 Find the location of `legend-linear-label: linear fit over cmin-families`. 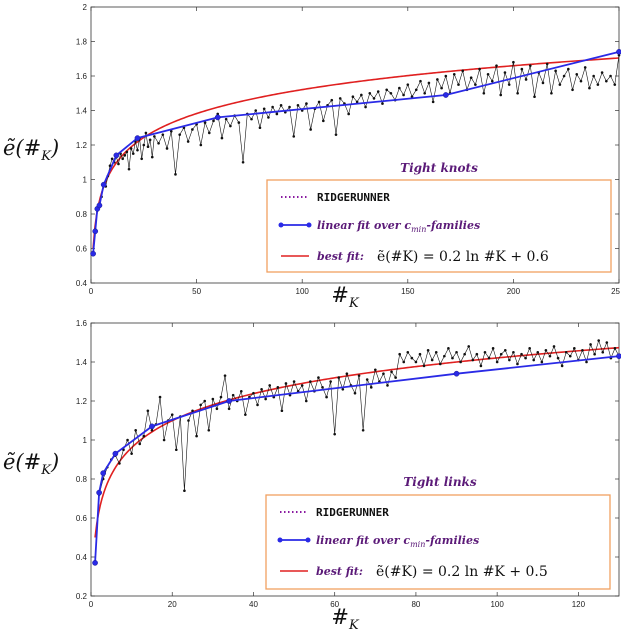

legend-linear-label: linear fit over cmin-families is located at coordinates (398, 226).